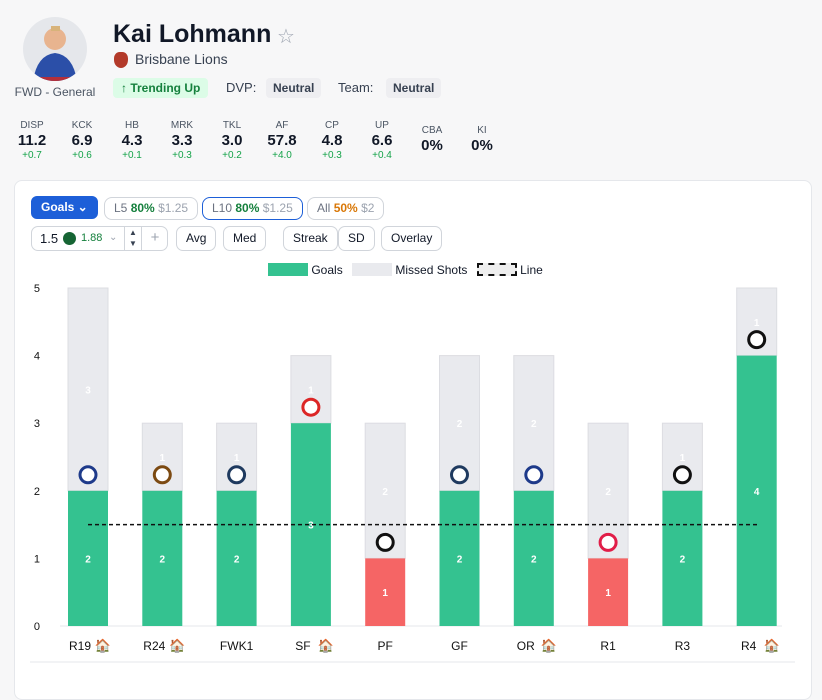 The height and width of the screenshot is (700, 822). Describe the element at coordinates (432, 130) in the screenshot. I see `stat-label: CBA` at that location.